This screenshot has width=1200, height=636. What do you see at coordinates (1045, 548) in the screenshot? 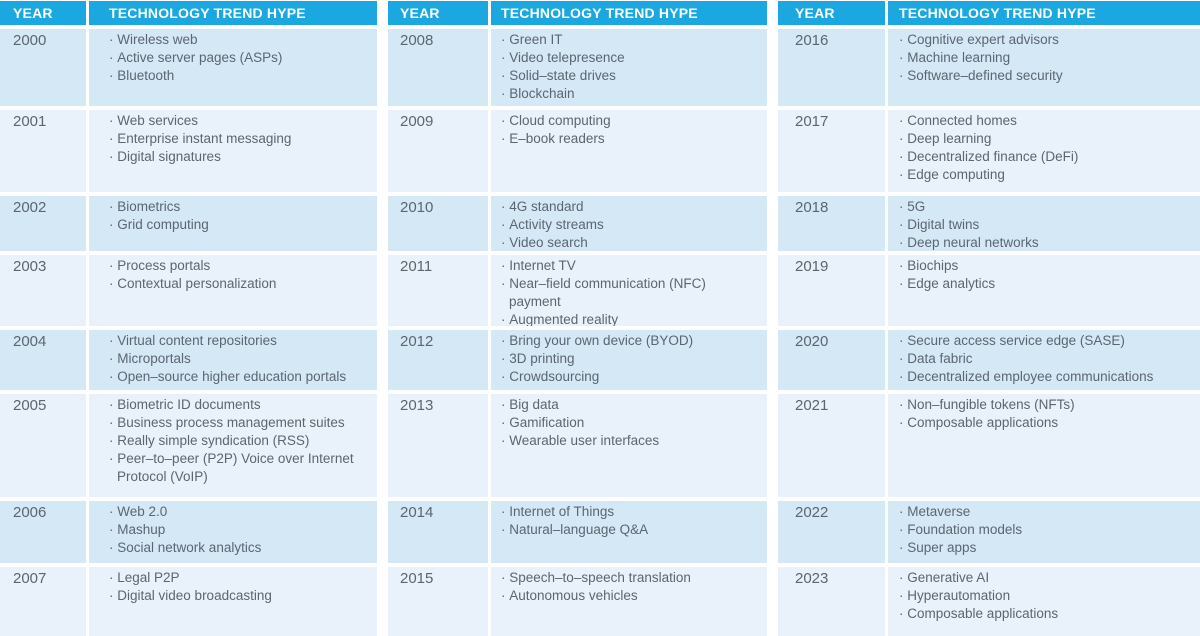
I see `trend-item: · Super apps` at bounding box center [1045, 548].